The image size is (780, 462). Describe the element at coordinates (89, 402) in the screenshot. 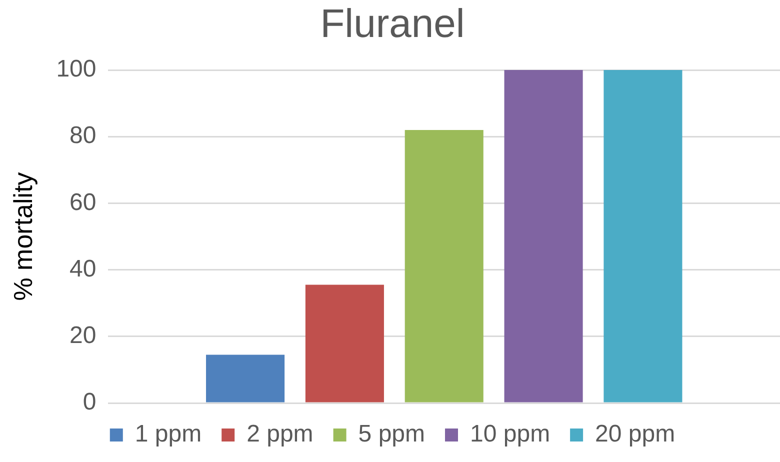

I see `y-tick-label: 0` at that location.